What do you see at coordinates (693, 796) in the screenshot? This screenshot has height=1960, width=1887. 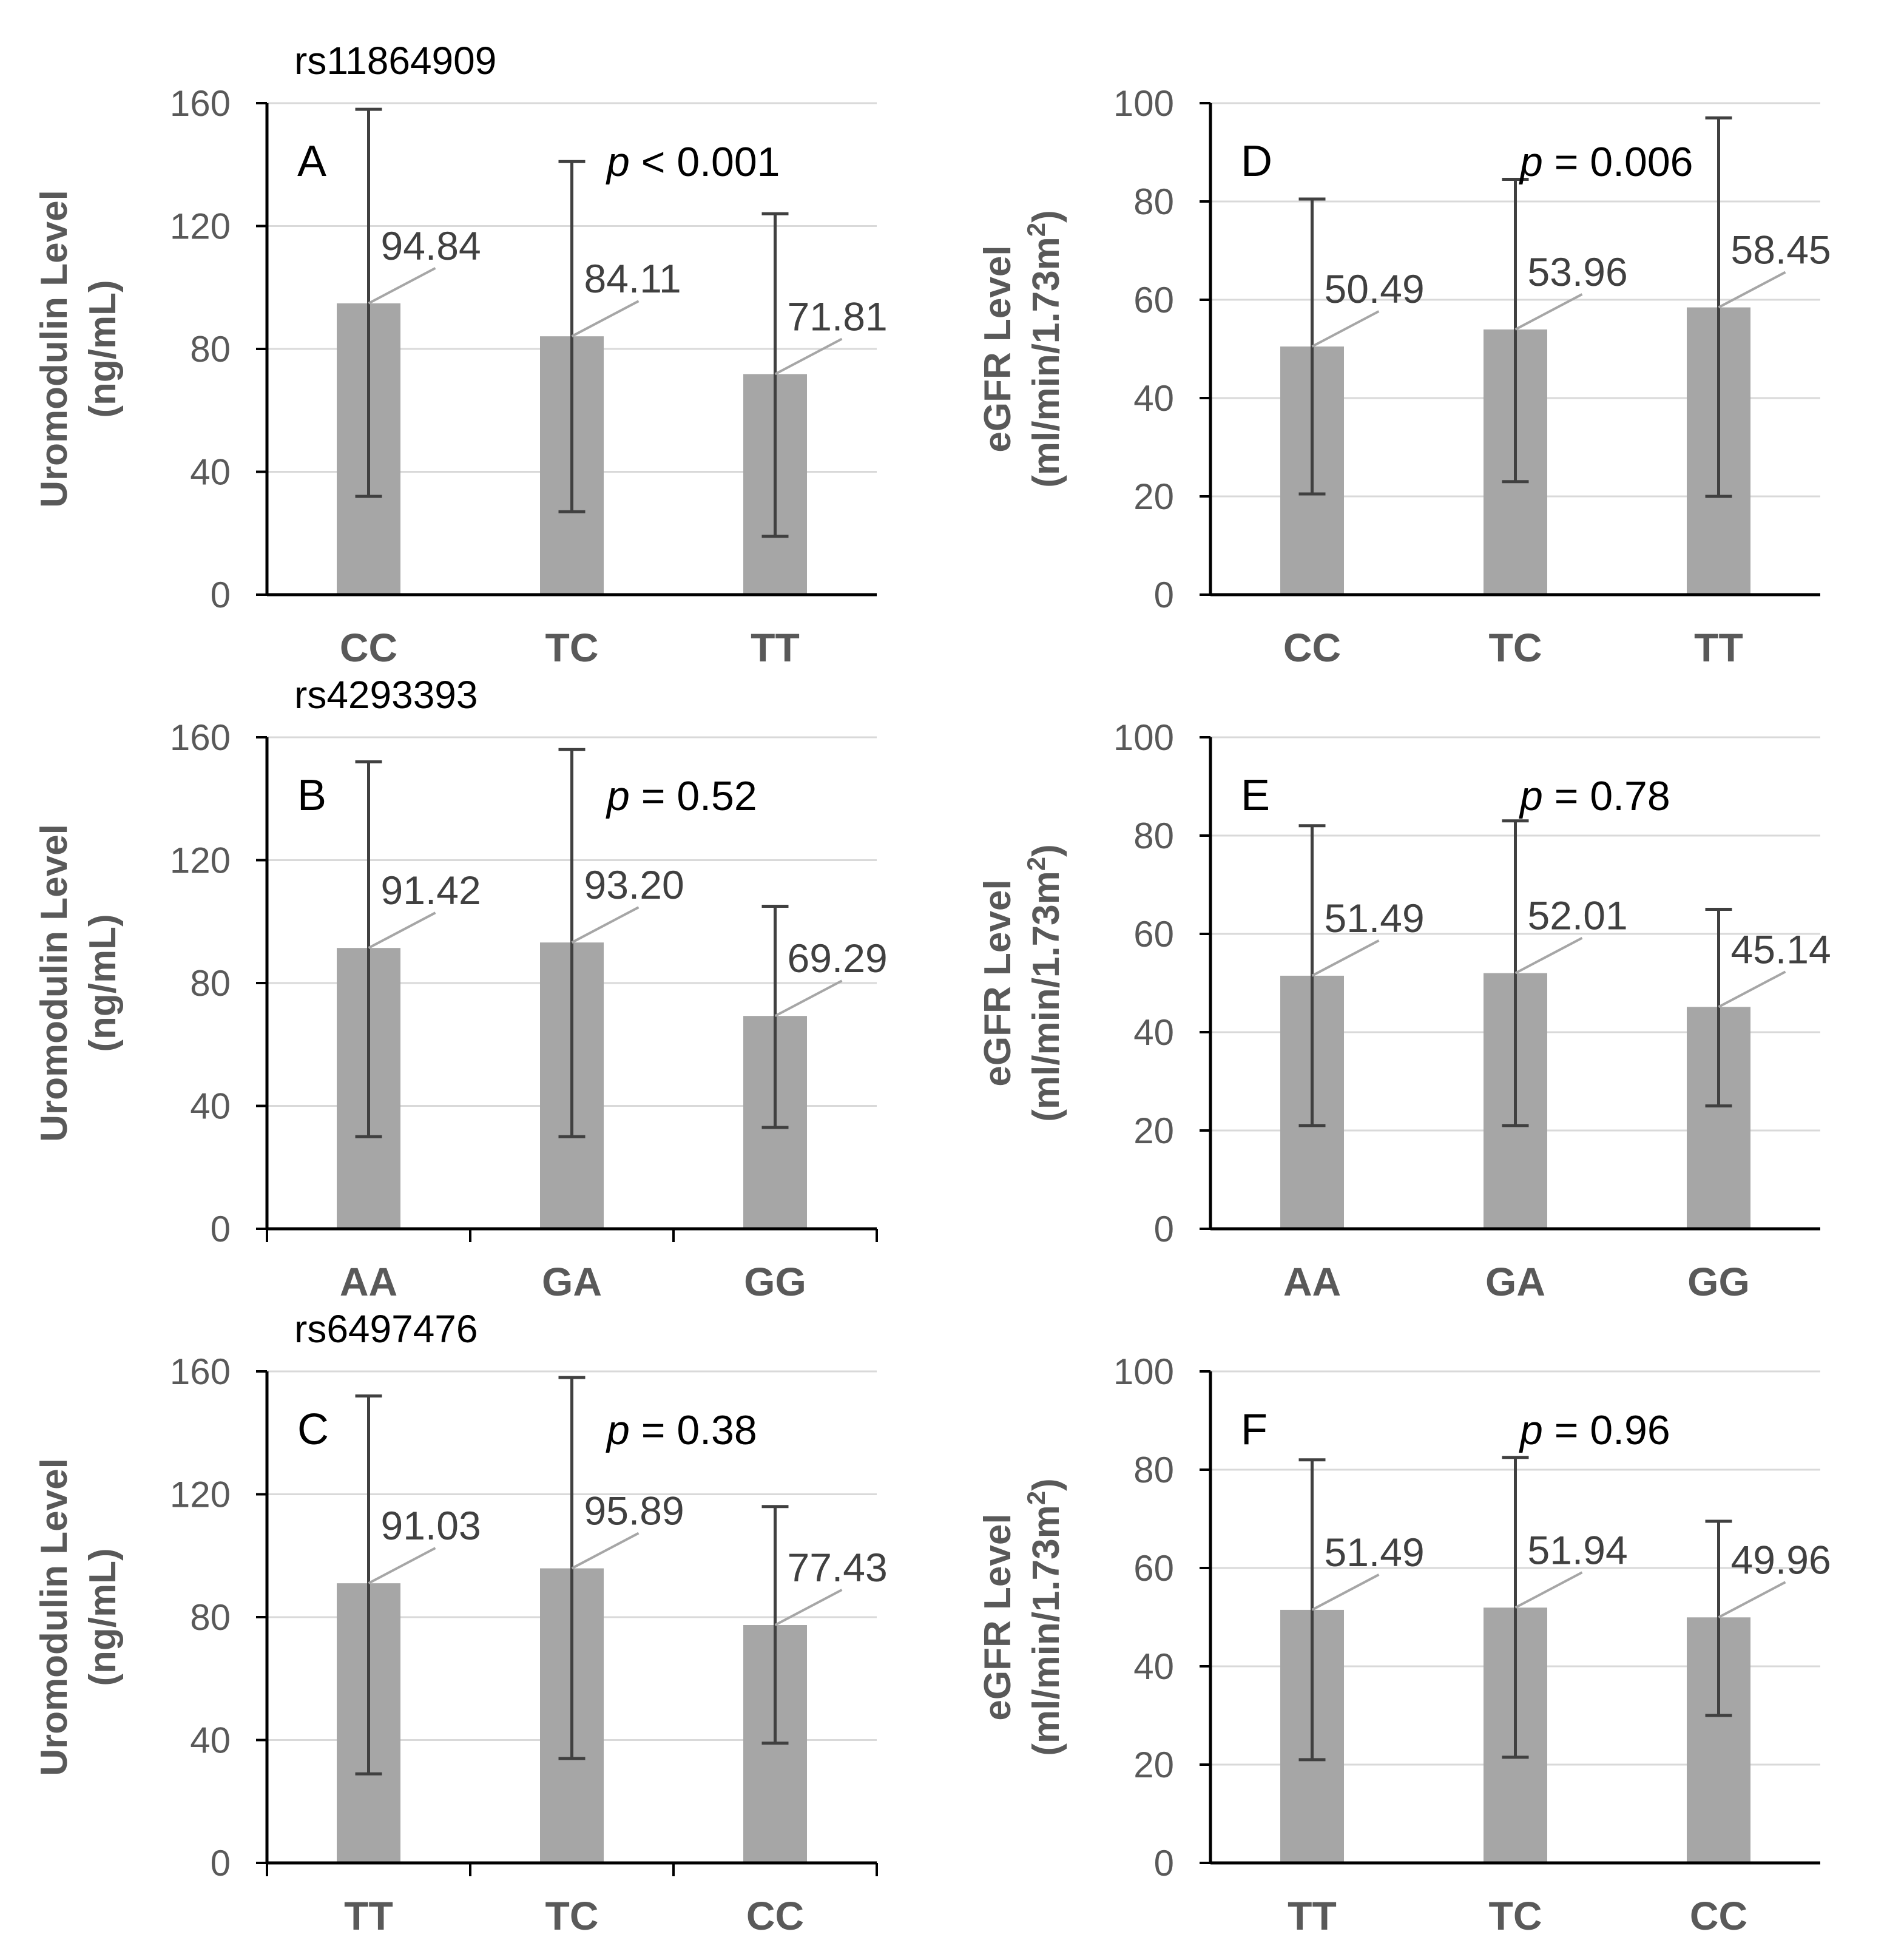 I see `p-value-text: = 0.52` at bounding box center [693, 796].